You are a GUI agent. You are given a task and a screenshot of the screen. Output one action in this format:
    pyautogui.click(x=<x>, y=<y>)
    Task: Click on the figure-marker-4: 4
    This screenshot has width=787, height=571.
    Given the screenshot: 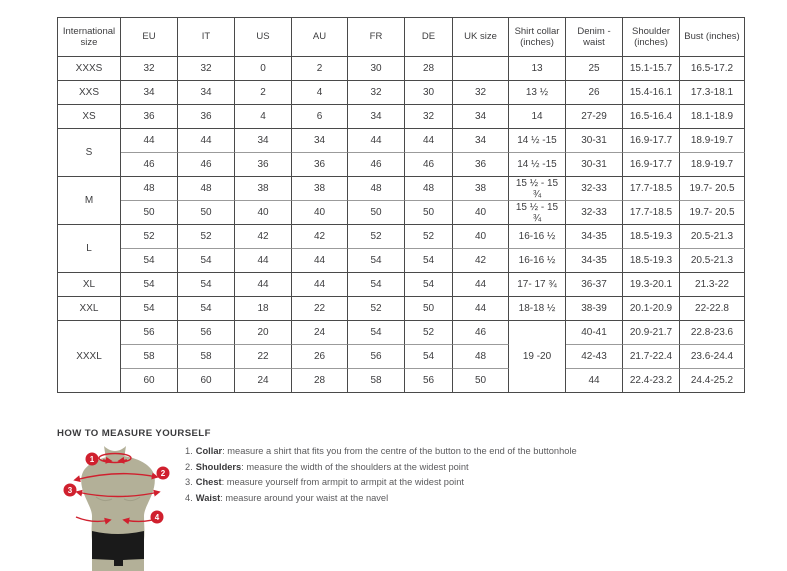 What is the action you would take?
    pyautogui.click(x=157, y=517)
    